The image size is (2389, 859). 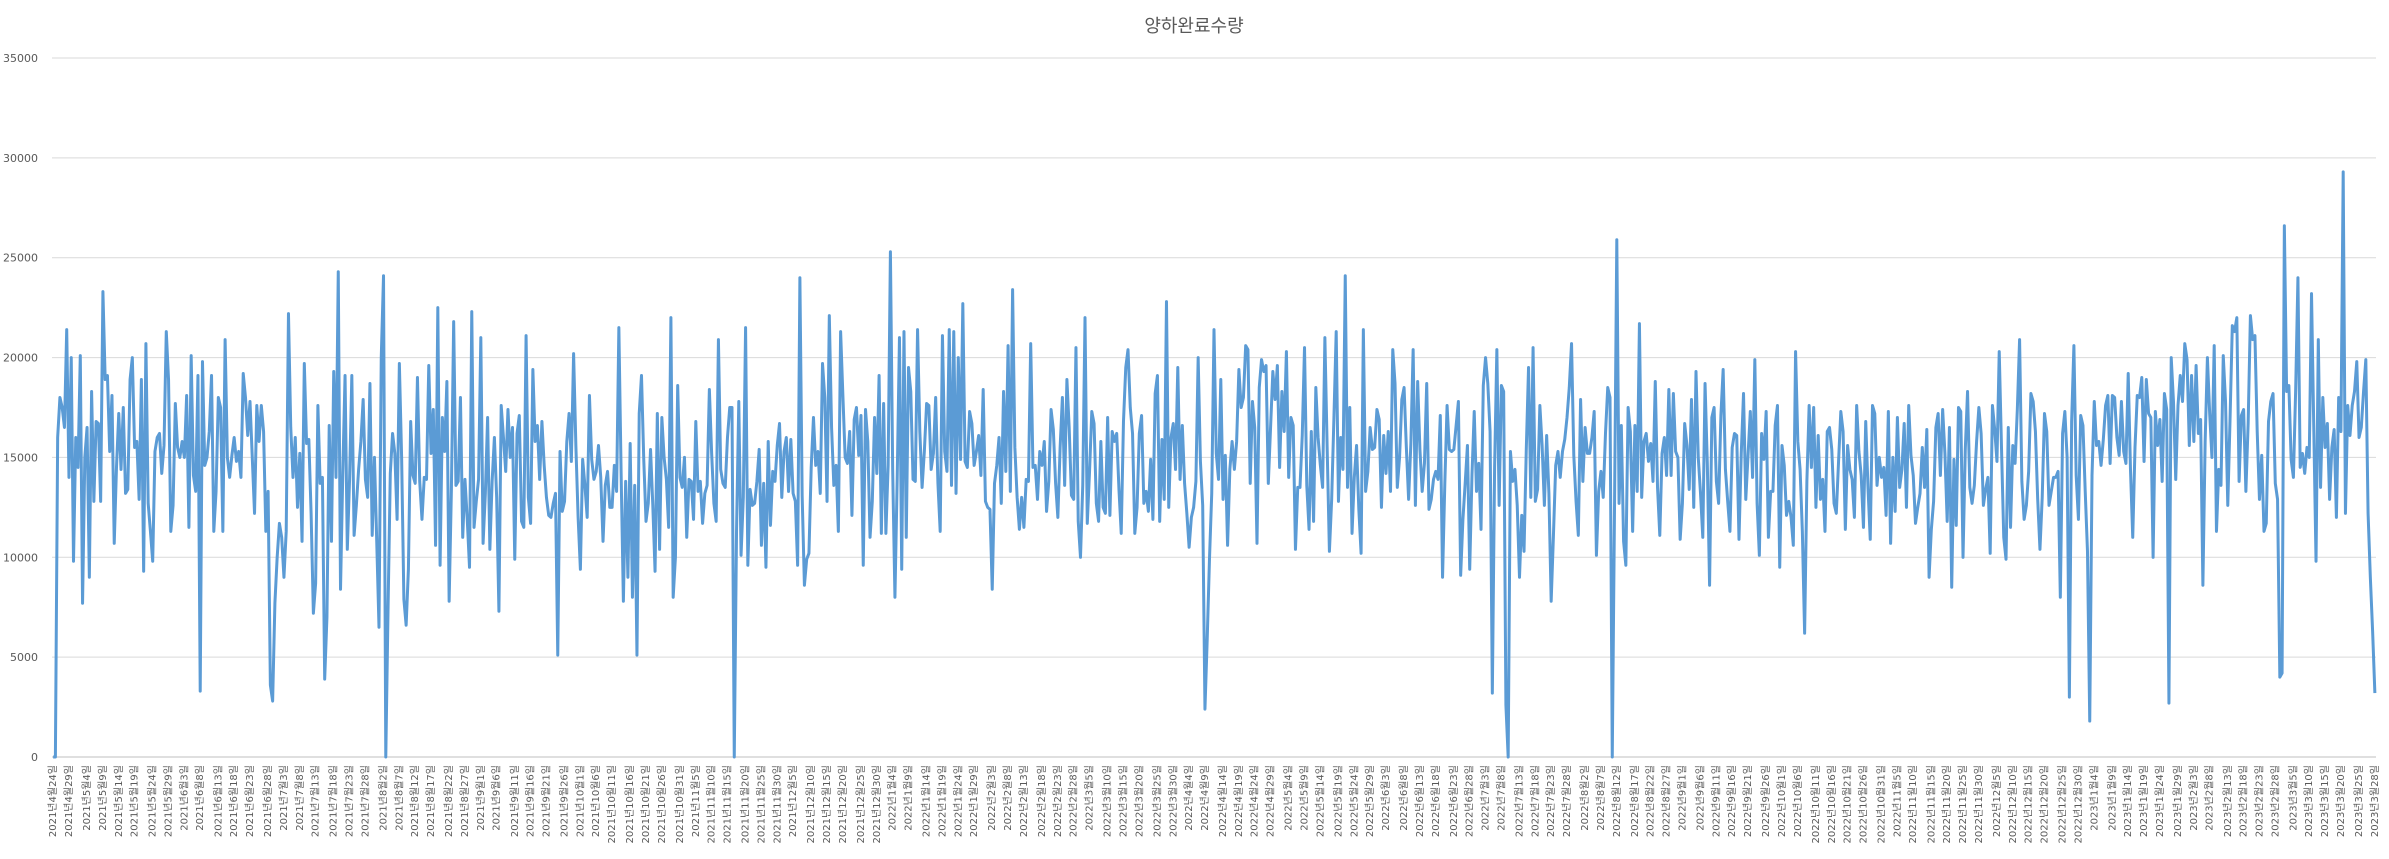 I want to click on x-tick-label: 2023년2월3일, so click(x=2194, y=798).